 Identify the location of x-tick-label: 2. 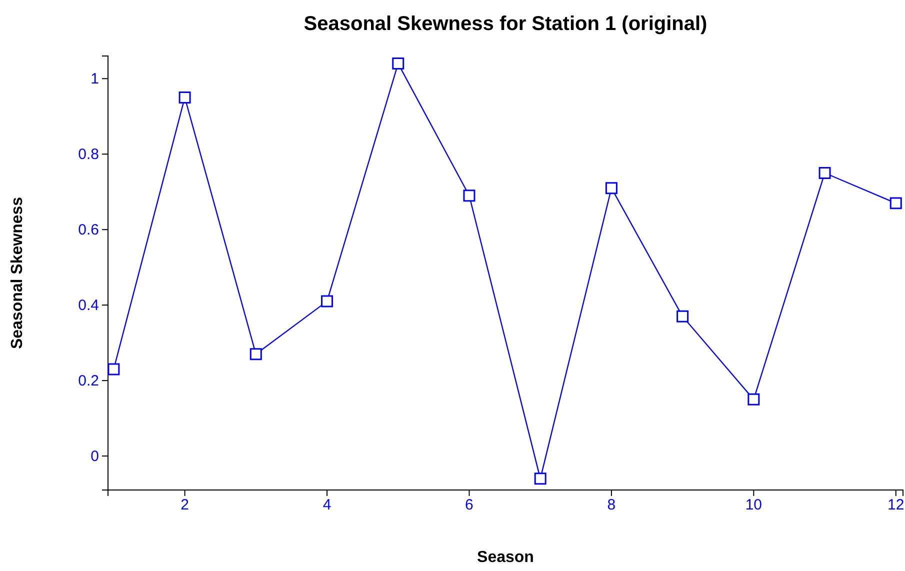
(184, 505).